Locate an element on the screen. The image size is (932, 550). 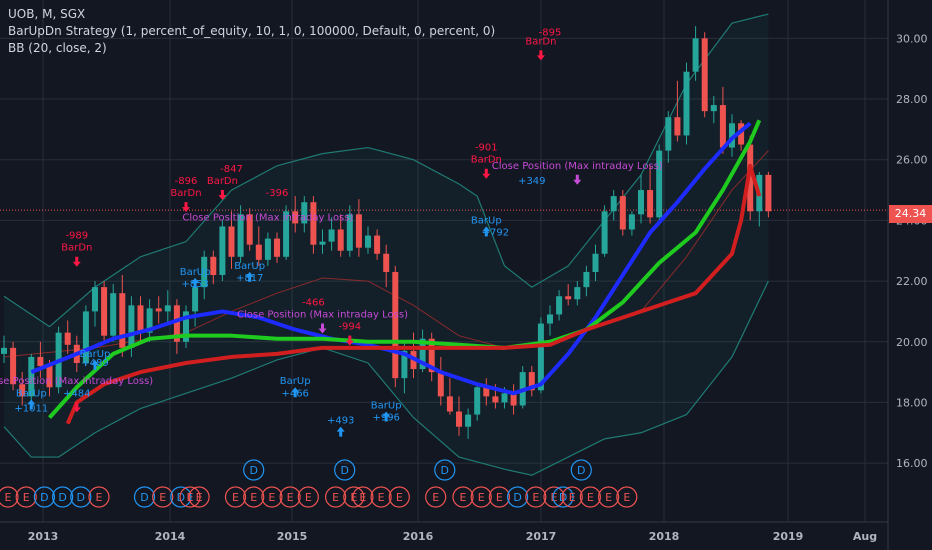
signal-label: -994 is located at coordinates (349, 327).